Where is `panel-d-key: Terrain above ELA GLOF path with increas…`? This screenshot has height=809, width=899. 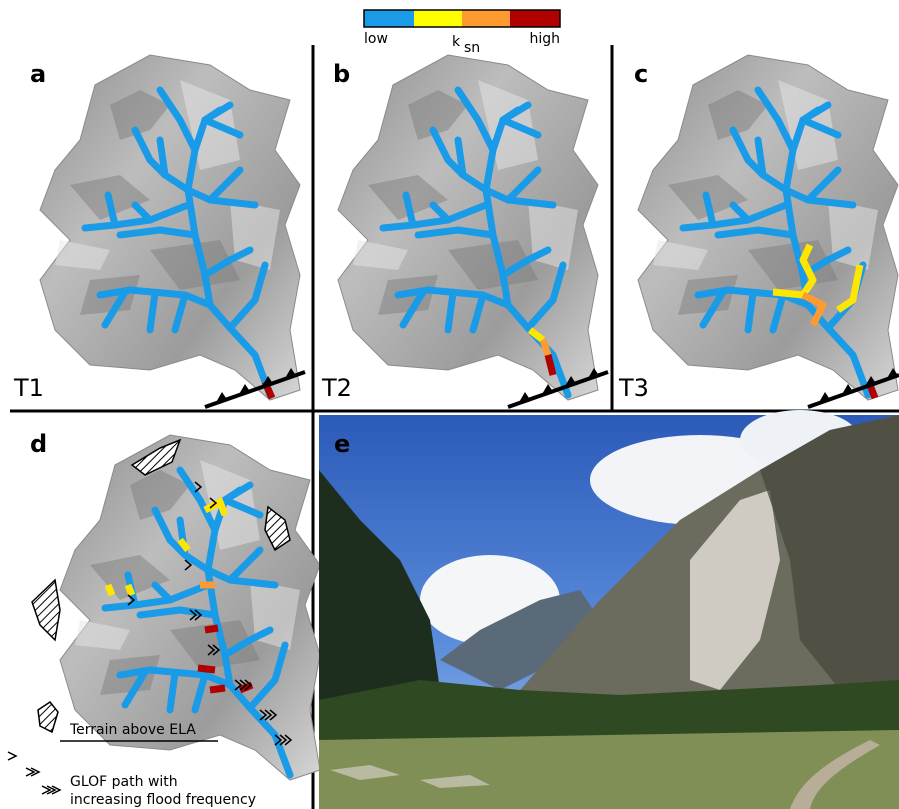
panel-d-key: Terrain above ELA GLOF path with increas… is located at coordinates (131, 754).